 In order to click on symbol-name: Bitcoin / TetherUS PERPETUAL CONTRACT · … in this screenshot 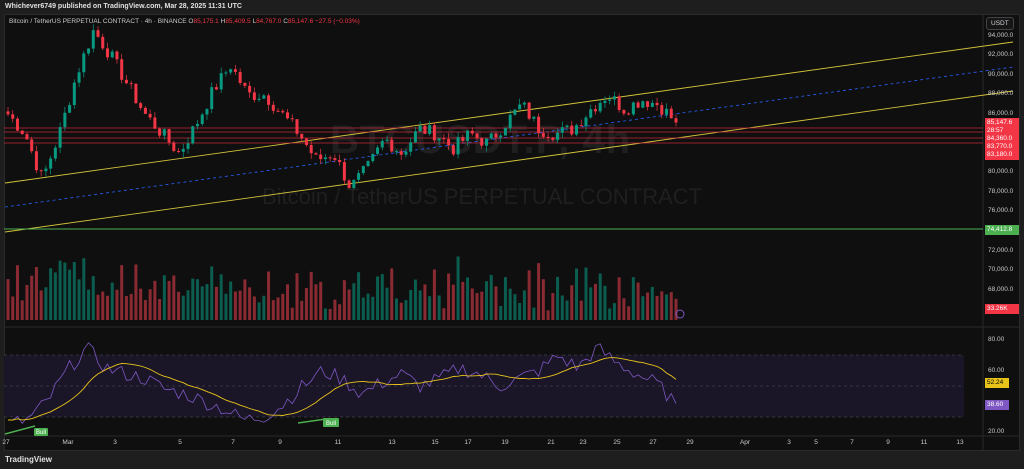, I will do `click(98, 21)`.